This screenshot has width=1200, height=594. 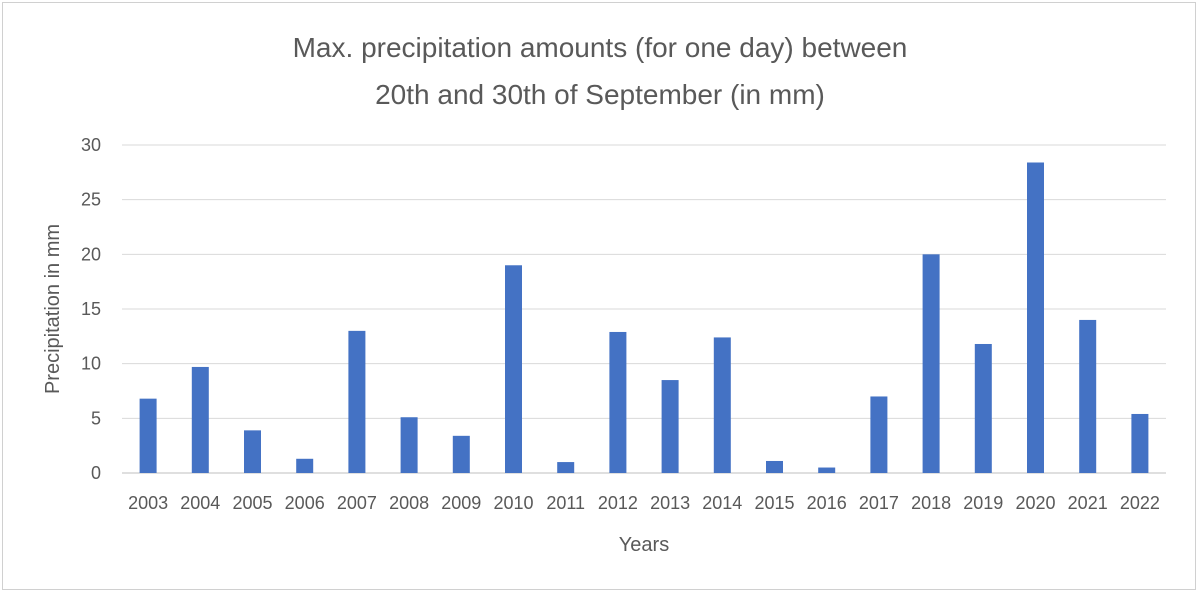 What do you see at coordinates (774, 466) in the screenshot?
I see `bar-2015` at bounding box center [774, 466].